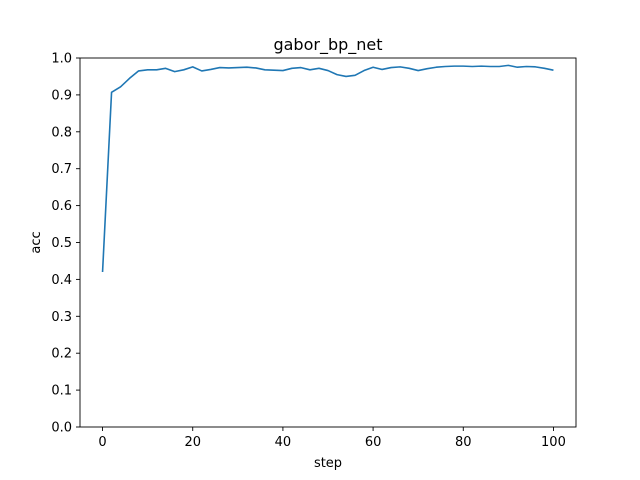 Image resolution: width=640 pixels, height=480 pixels. I want to click on x-axis-ticks: 0 20 40 60 80 100, so click(332, 438).